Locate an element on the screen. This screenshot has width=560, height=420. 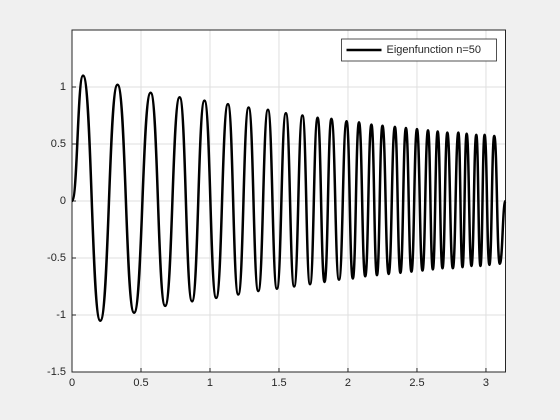
y-tick-label: 1 is located at coordinates (63, 87).